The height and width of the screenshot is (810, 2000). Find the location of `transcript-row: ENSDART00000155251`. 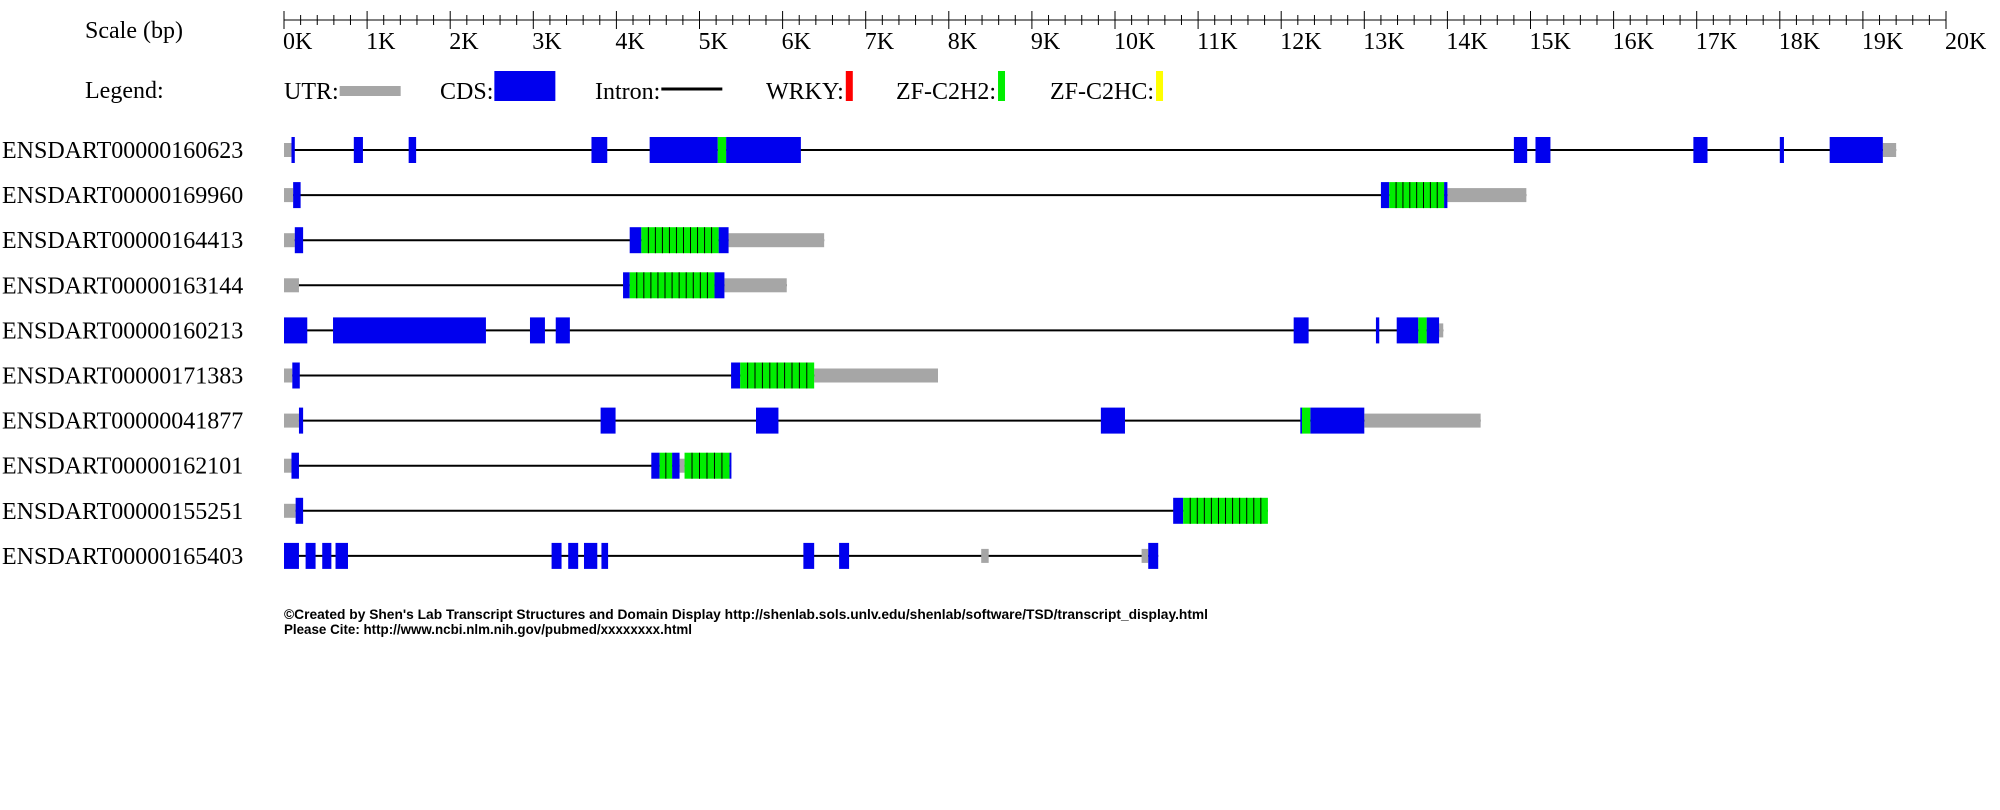

transcript-row: ENSDART00000155251 is located at coordinates (635, 511).